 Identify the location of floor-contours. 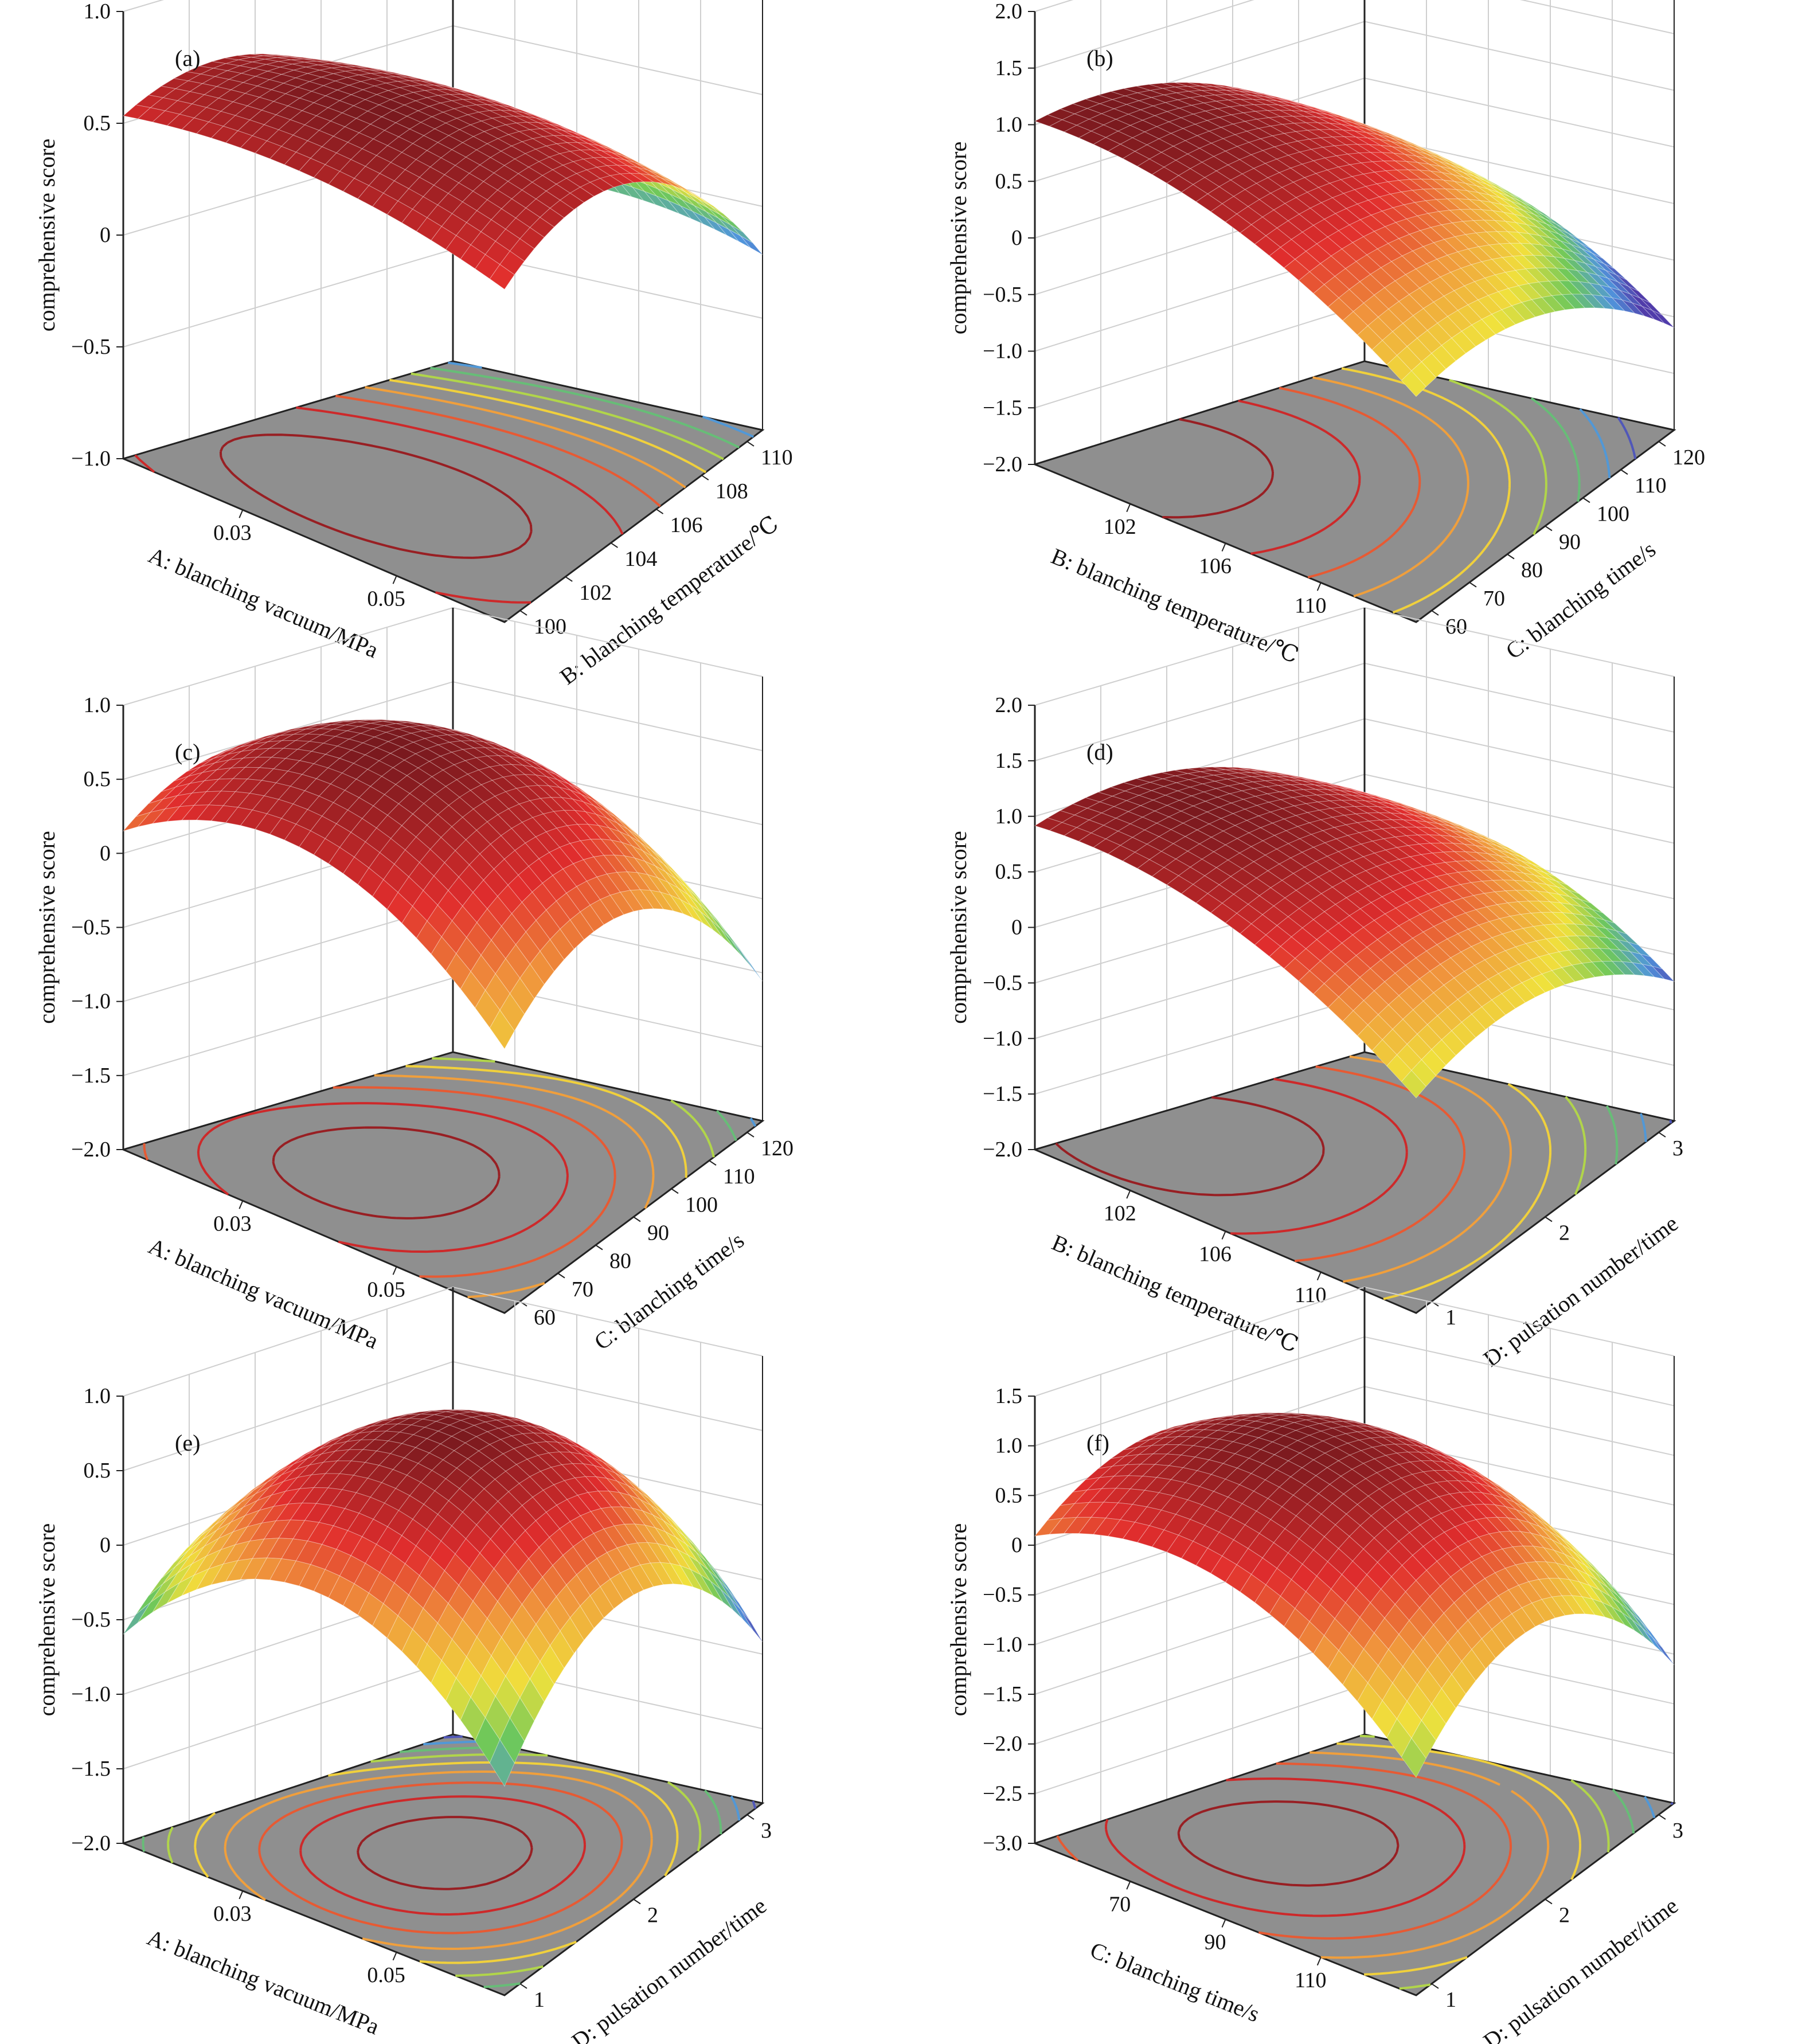
(444, 482).